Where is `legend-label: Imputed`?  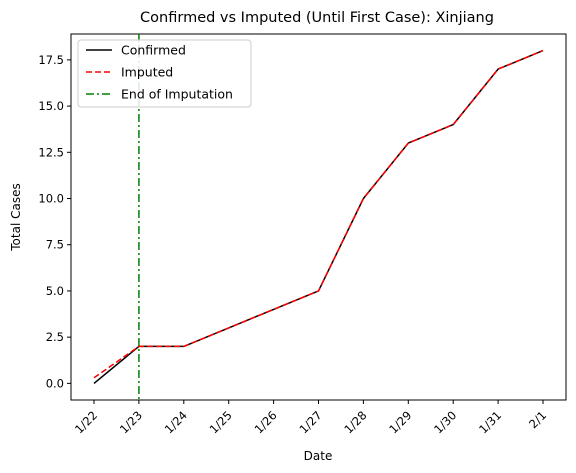 legend-label: Imputed is located at coordinates (147, 72).